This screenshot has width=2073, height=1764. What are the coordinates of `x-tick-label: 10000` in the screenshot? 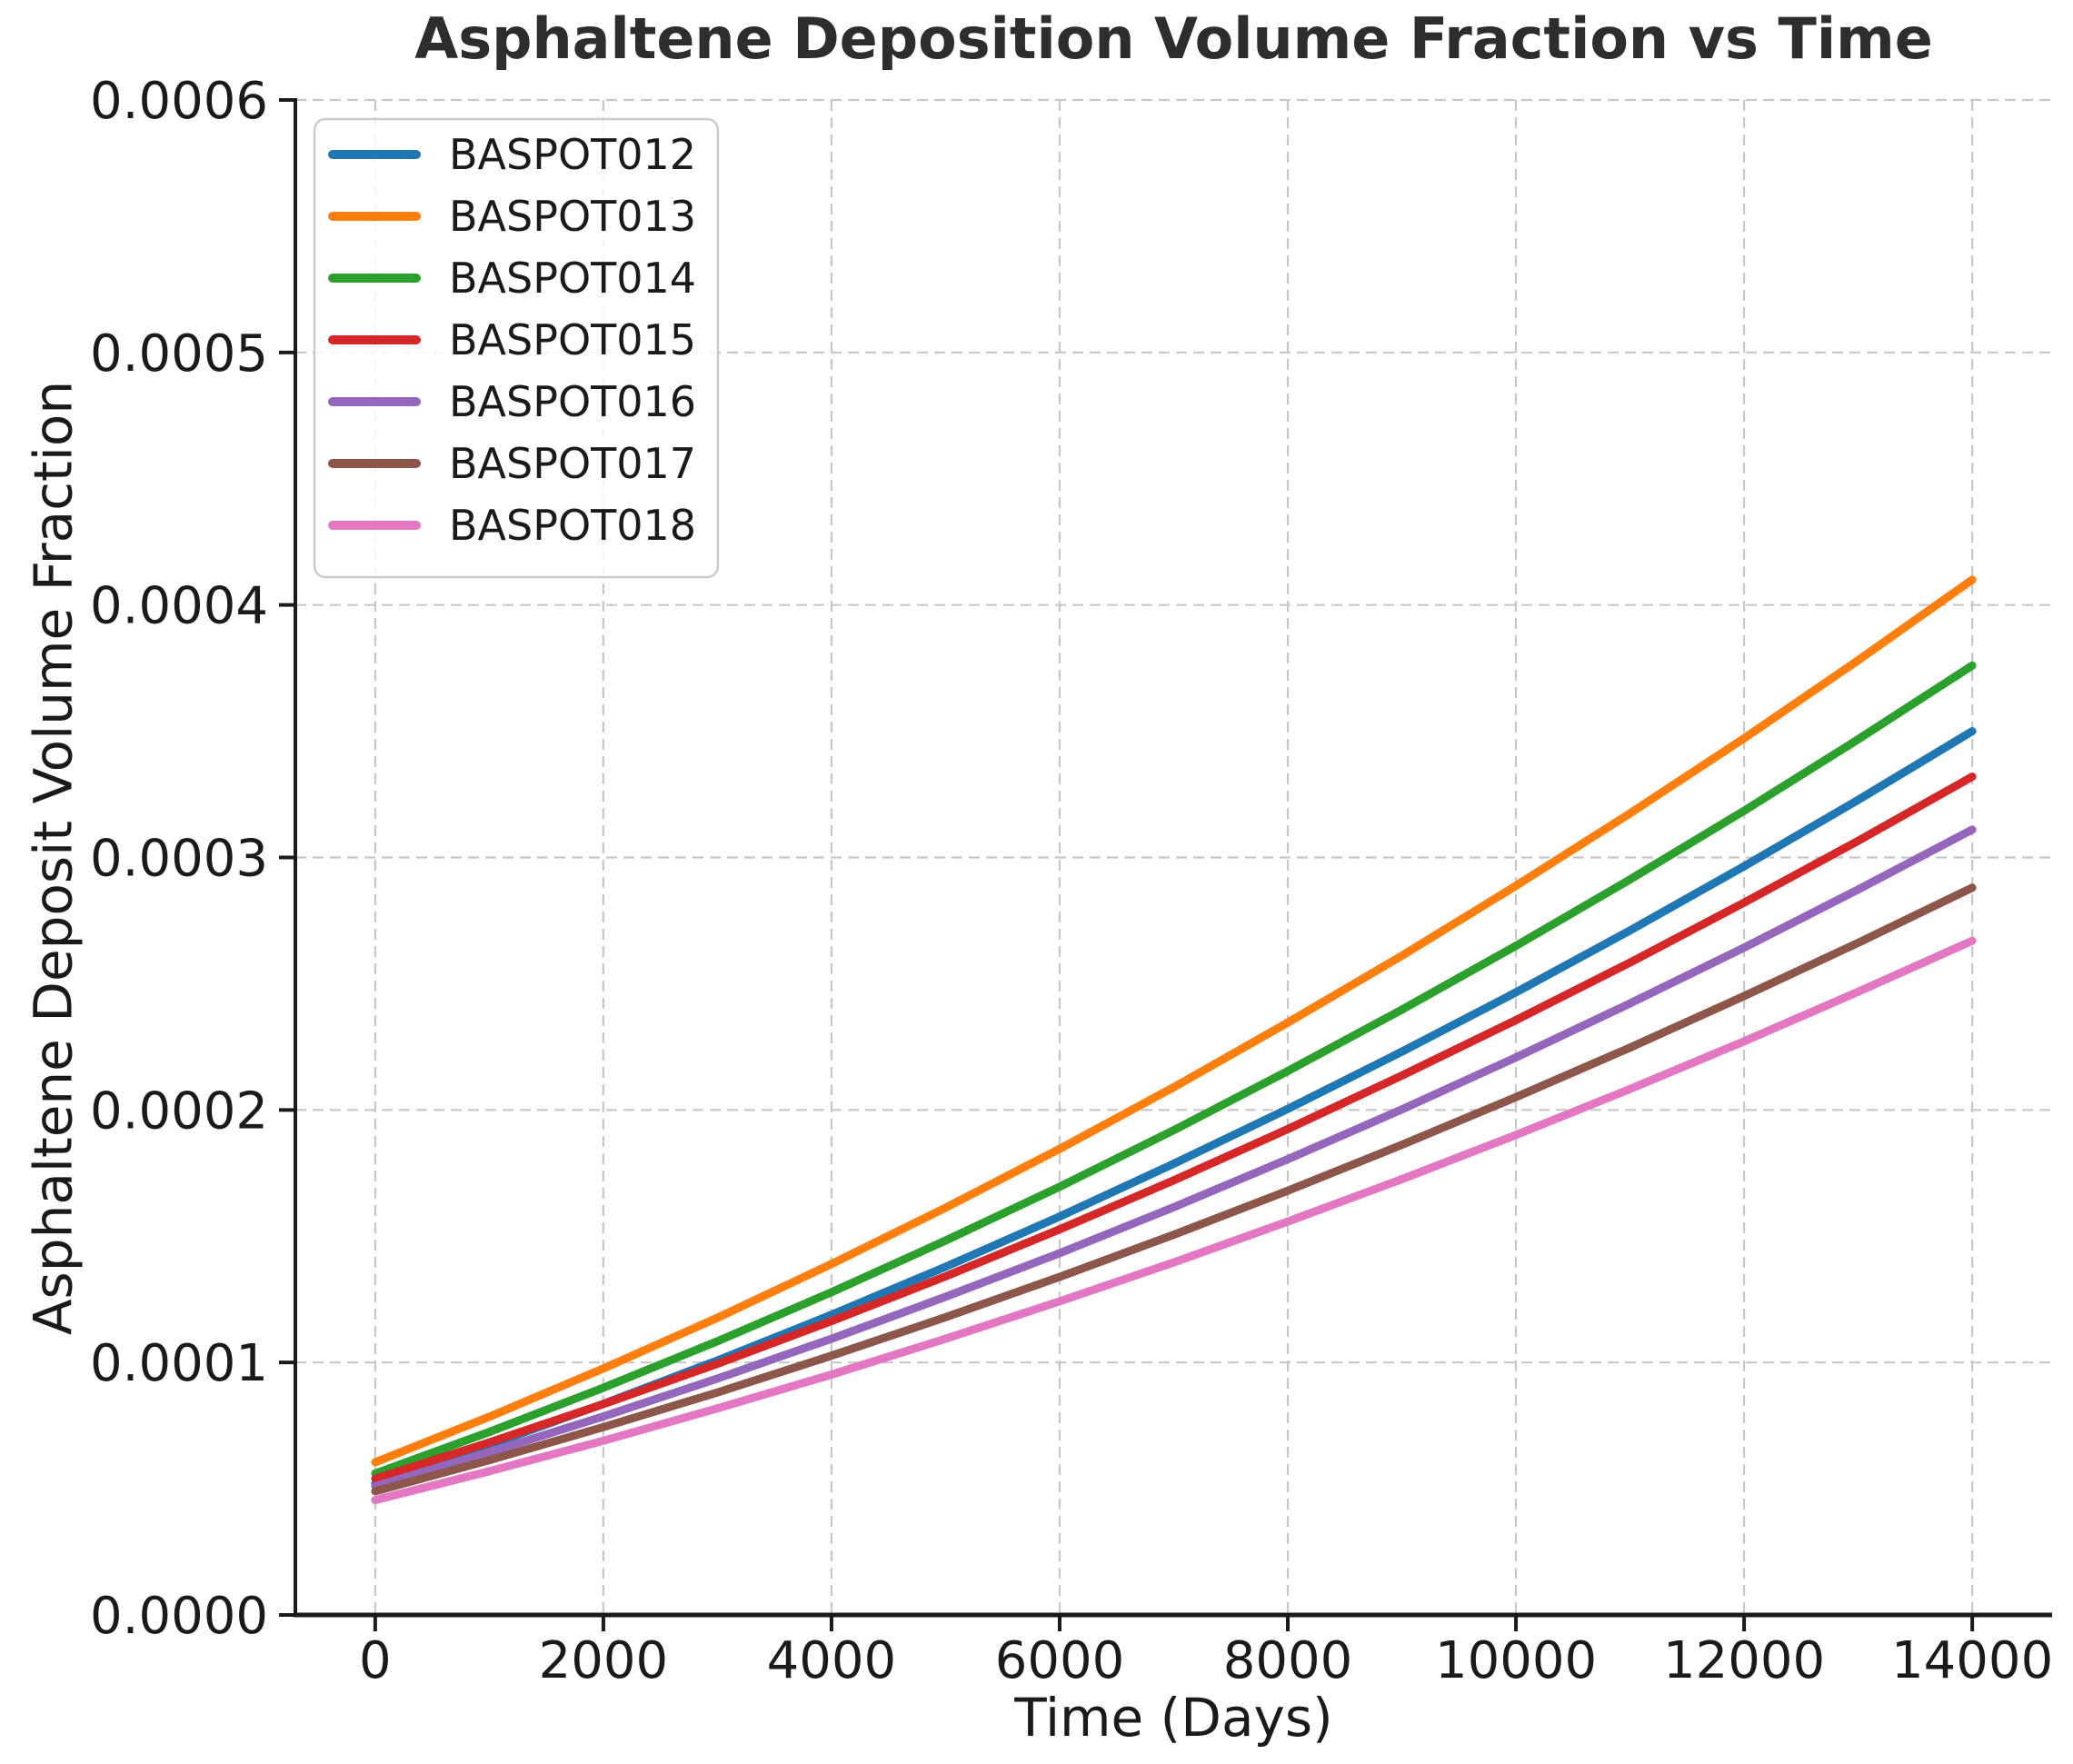 It's located at (1516, 1661).